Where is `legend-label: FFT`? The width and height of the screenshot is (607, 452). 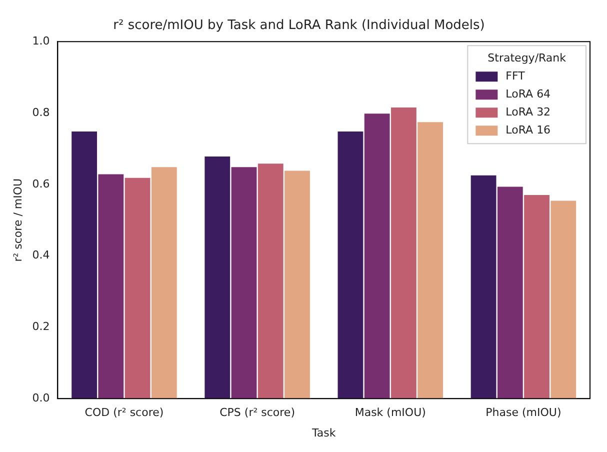
legend-label: FFT is located at coordinates (516, 75).